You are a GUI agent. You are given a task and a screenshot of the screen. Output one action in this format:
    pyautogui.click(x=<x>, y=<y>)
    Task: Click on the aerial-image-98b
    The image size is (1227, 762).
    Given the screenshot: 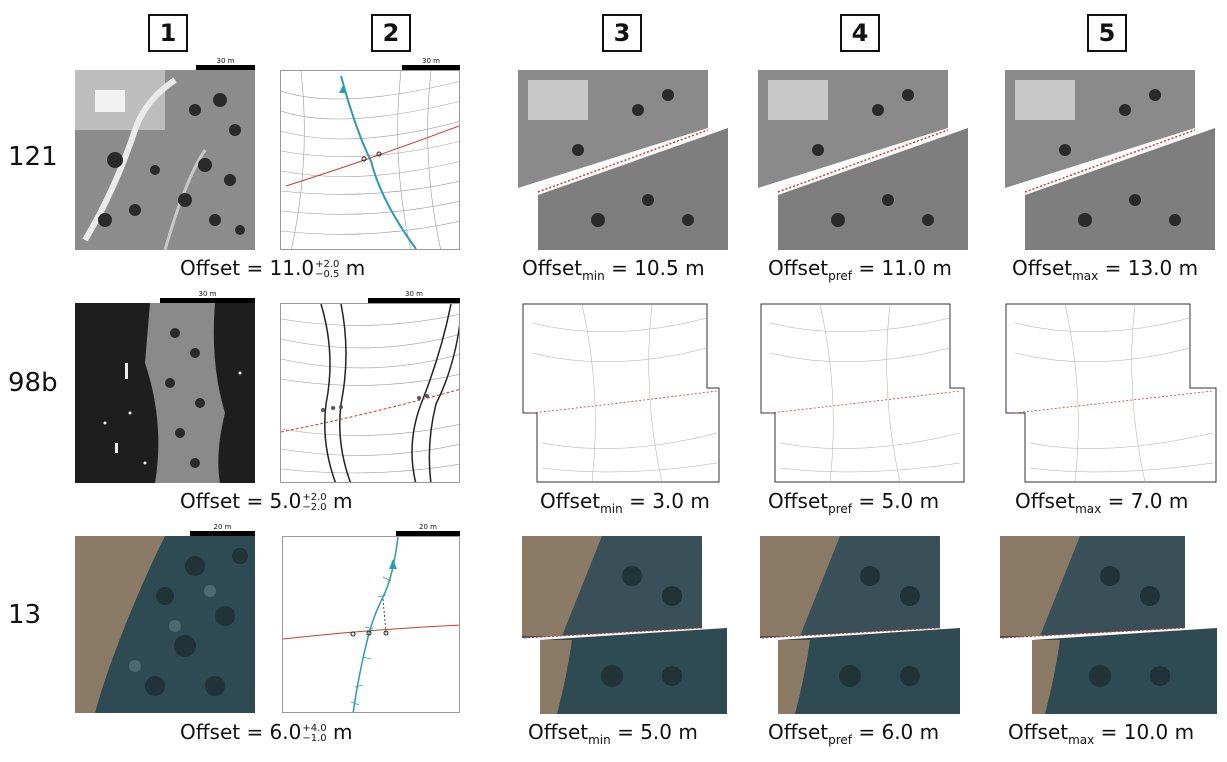 What is the action you would take?
    pyautogui.click(x=165, y=393)
    